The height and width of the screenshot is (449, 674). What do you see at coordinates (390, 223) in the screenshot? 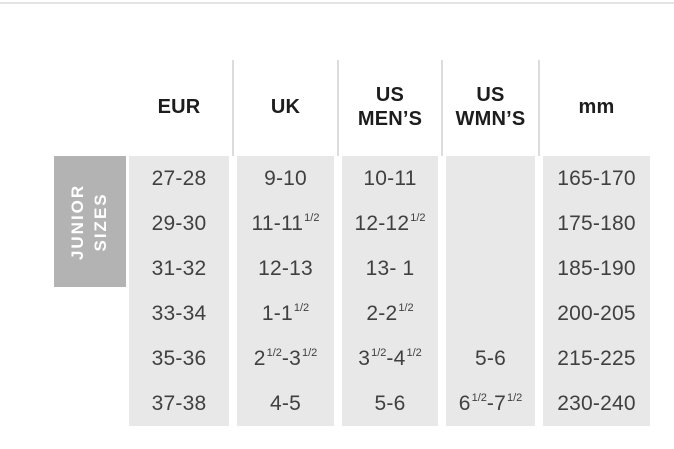
I see `size-cell-us-mens: 12-12 1/2` at bounding box center [390, 223].